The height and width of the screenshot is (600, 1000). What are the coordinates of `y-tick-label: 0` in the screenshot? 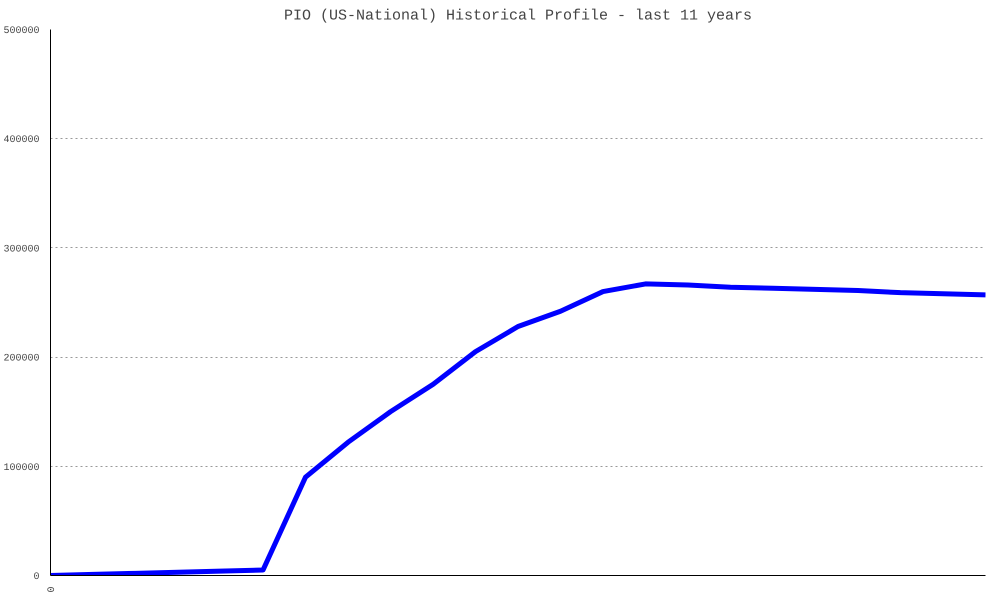 It's located at (37, 577).